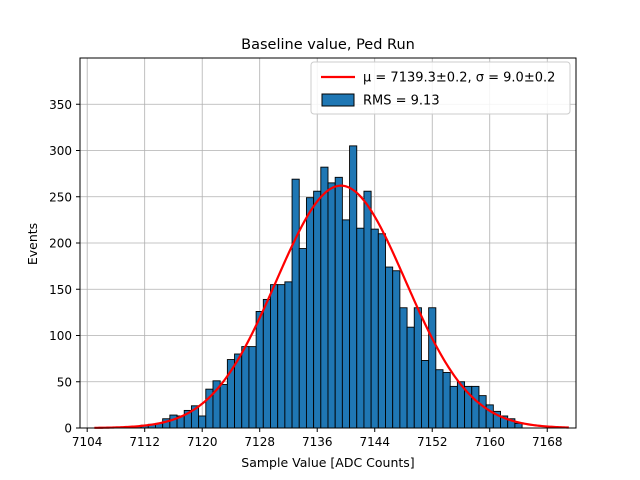 This screenshot has width=640, height=480. Describe the element at coordinates (144, 442) in the screenshot. I see `x-tick-label: 7112` at that location.